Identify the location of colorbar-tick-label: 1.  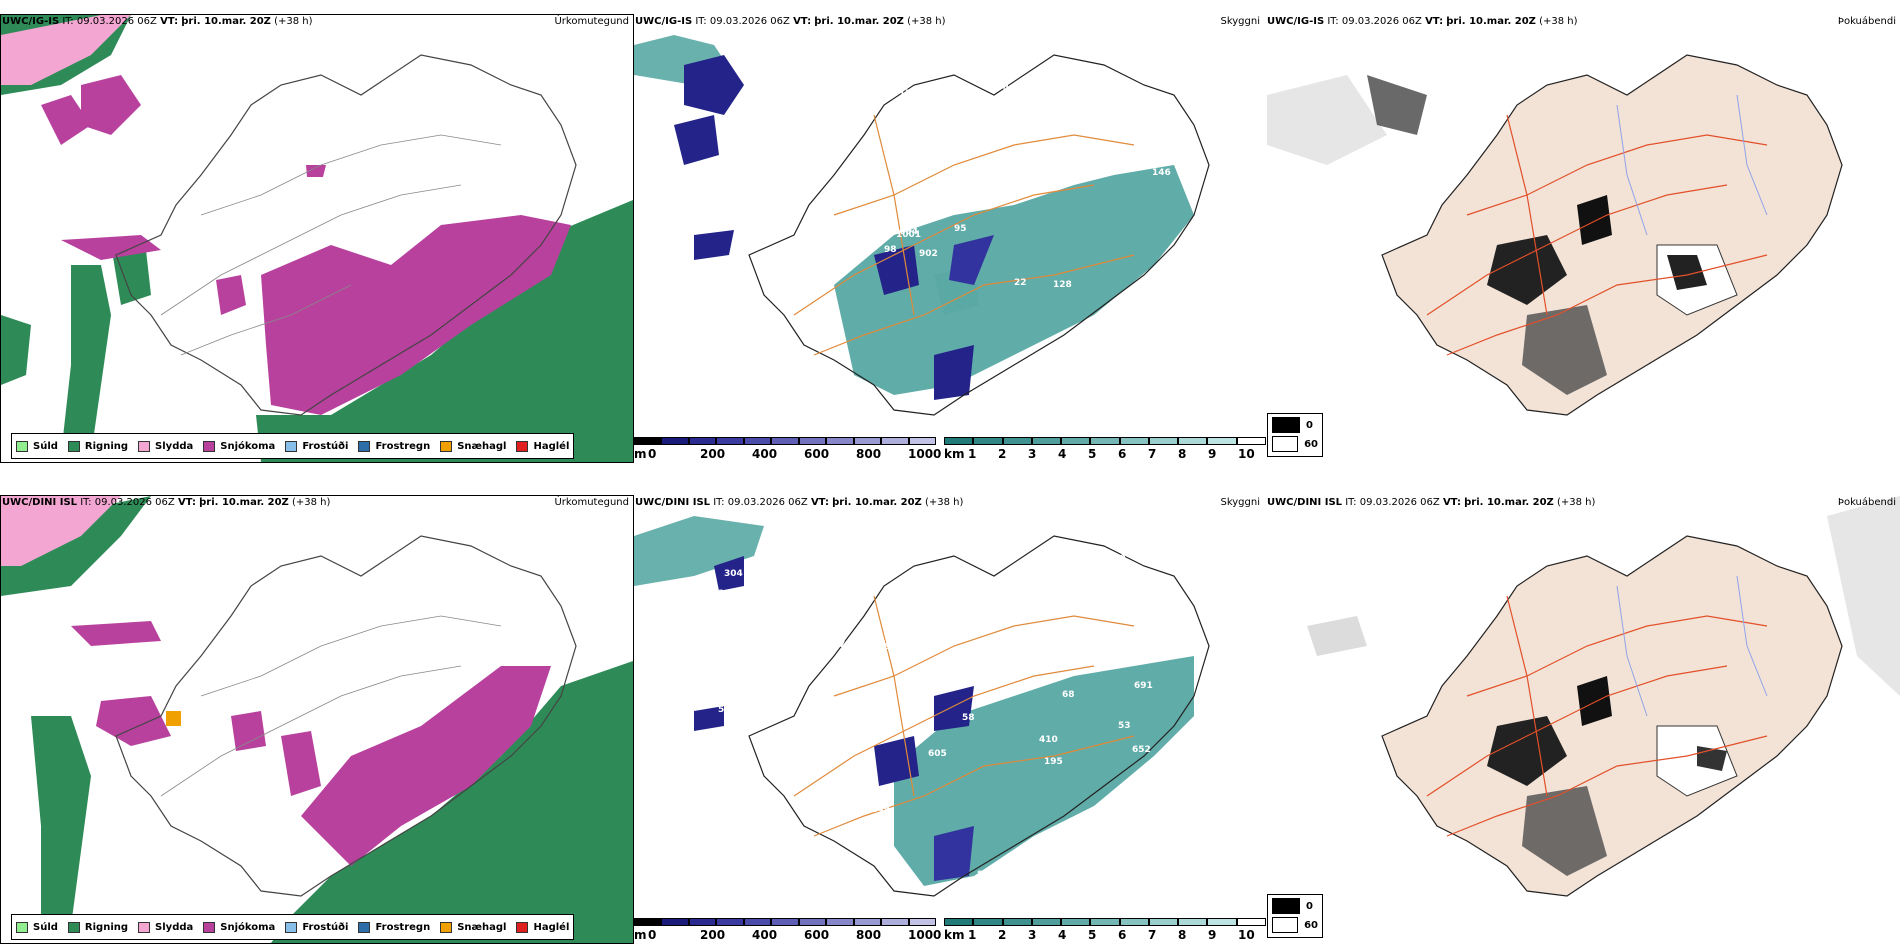
(972, 454).